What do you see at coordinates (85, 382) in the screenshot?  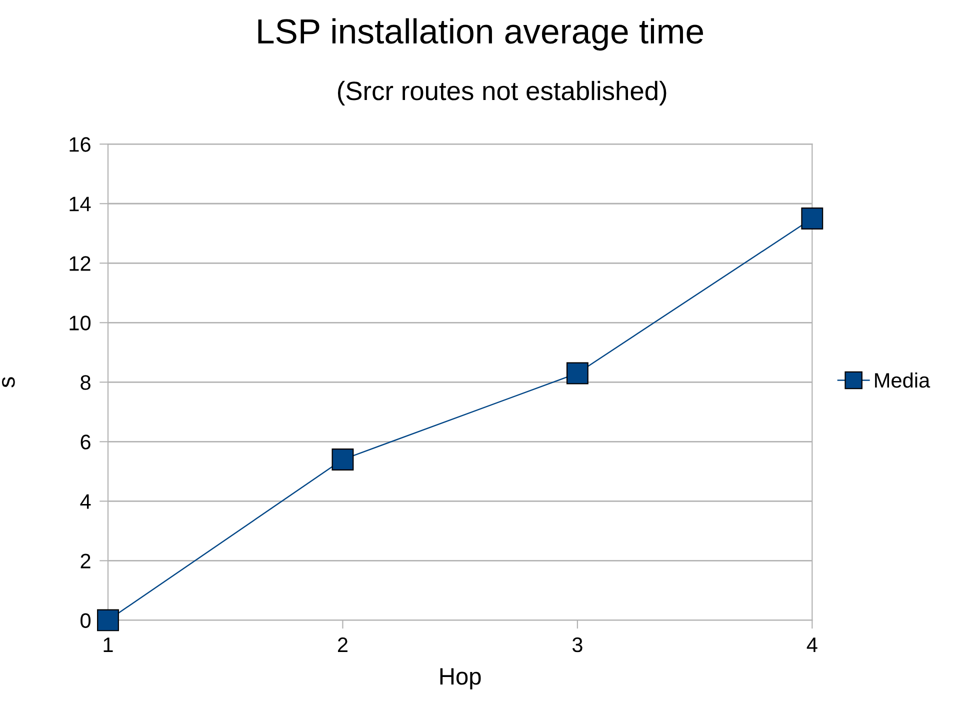 I see `y-tick-label: 8` at bounding box center [85, 382].